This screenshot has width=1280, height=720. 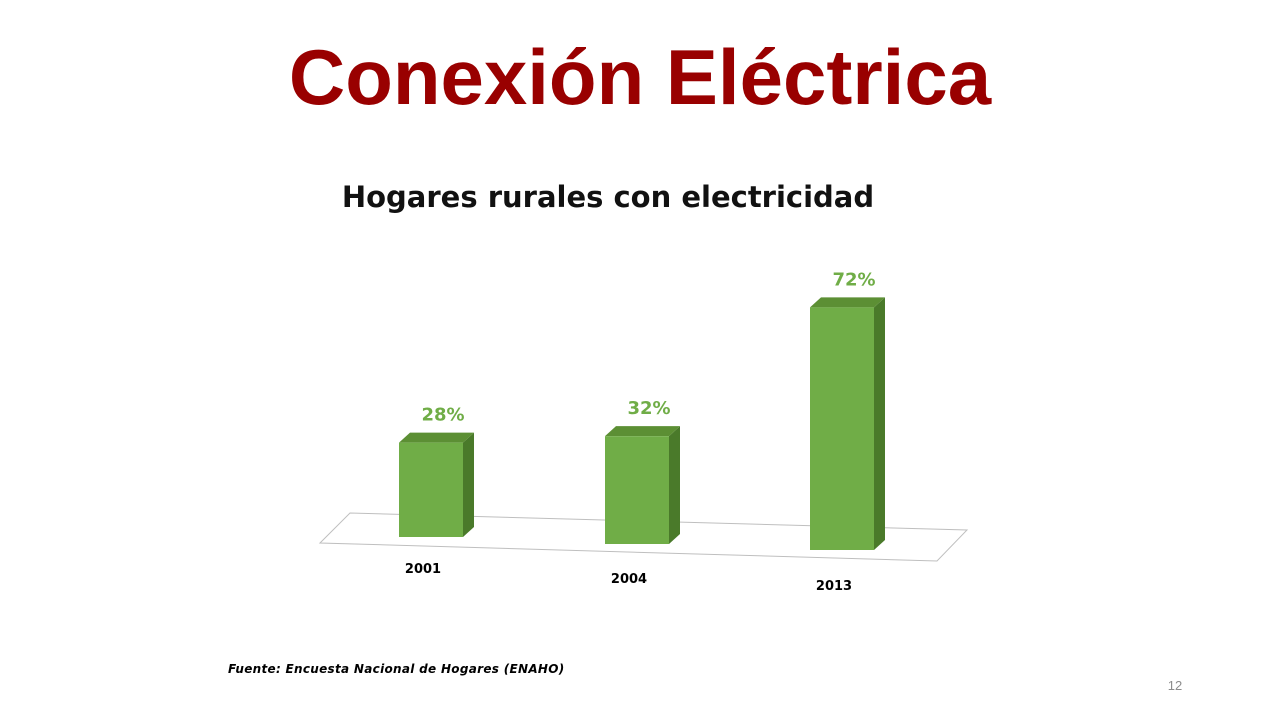 I want to click on bar-2001: 28% 2001, so click(x=436, y=491).